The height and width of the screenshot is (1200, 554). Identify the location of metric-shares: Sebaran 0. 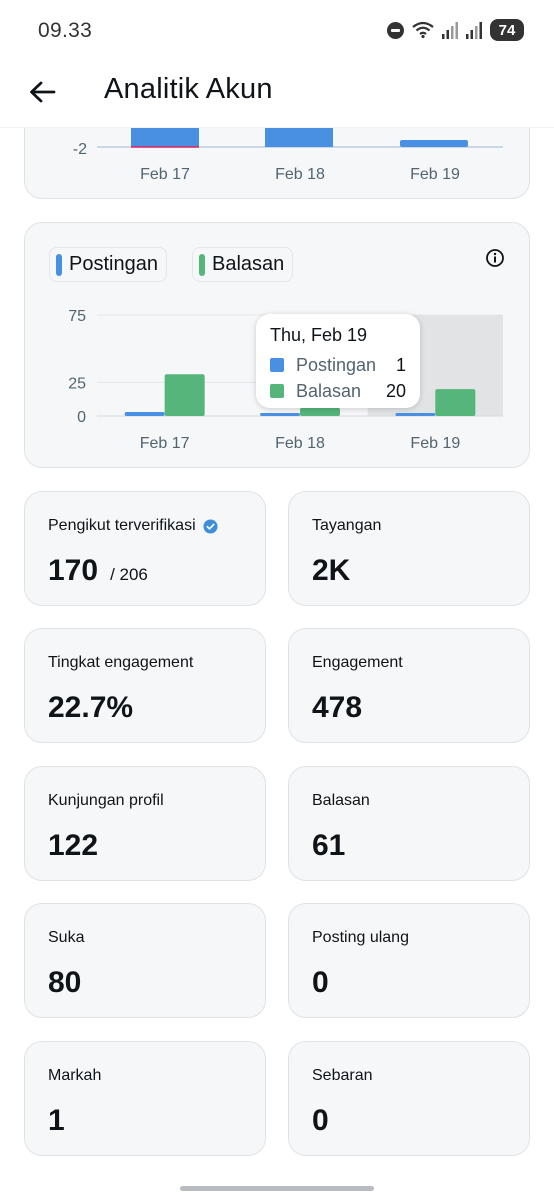
(409, 1098).